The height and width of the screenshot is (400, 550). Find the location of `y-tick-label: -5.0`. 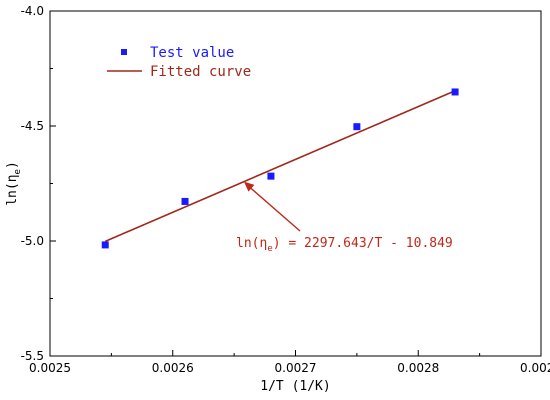

y-tick-label: -5.0 is located at coordinates (32, 241).